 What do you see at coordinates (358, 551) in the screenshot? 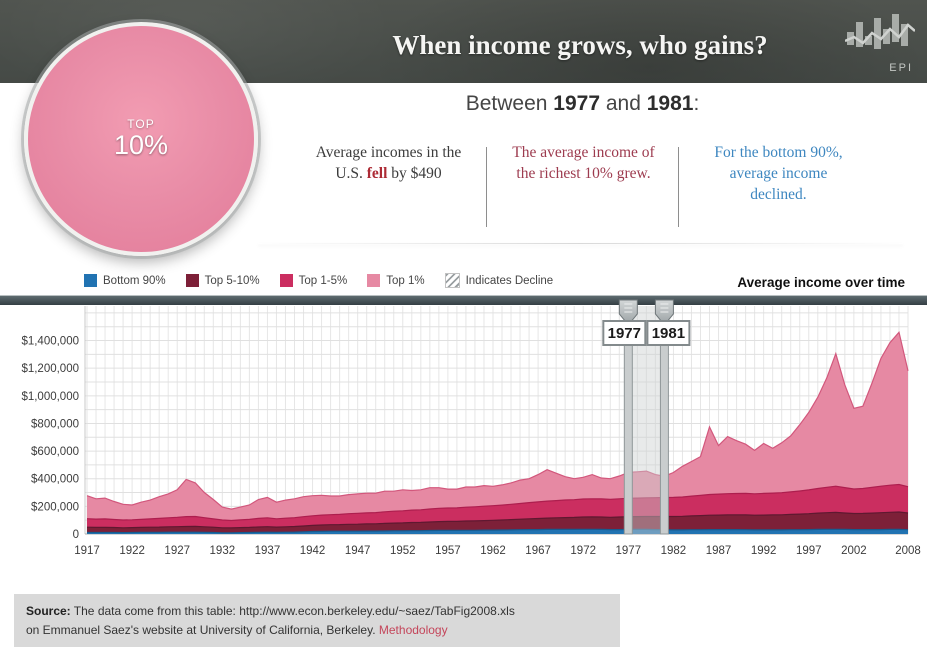
I see `svg-text: 1947` at bounding box center [358, 551].